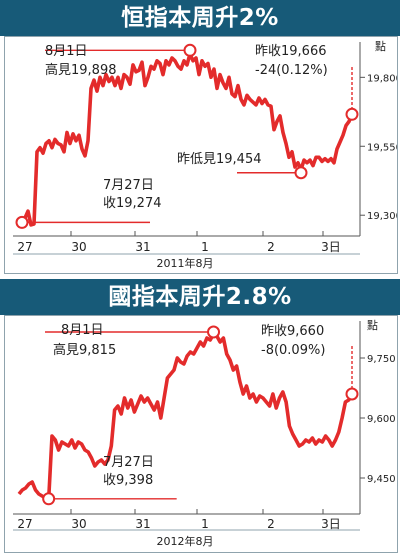 The image size is (400, 555). What do you see at coordinates (292, 331) in the screenshot?
I see `annotation-close: 昨收9,660` at bounding box center [292, 331].